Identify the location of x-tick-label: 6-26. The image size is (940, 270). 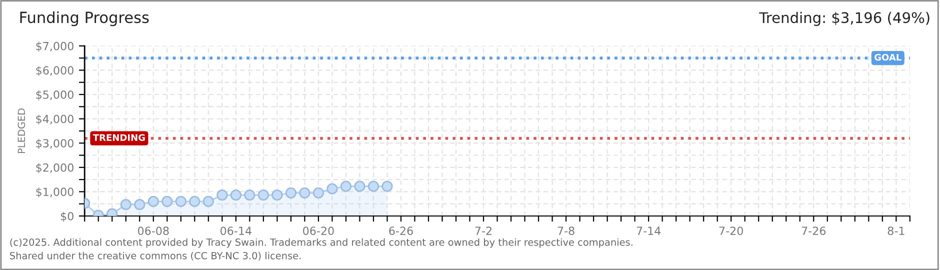
(401, 231).